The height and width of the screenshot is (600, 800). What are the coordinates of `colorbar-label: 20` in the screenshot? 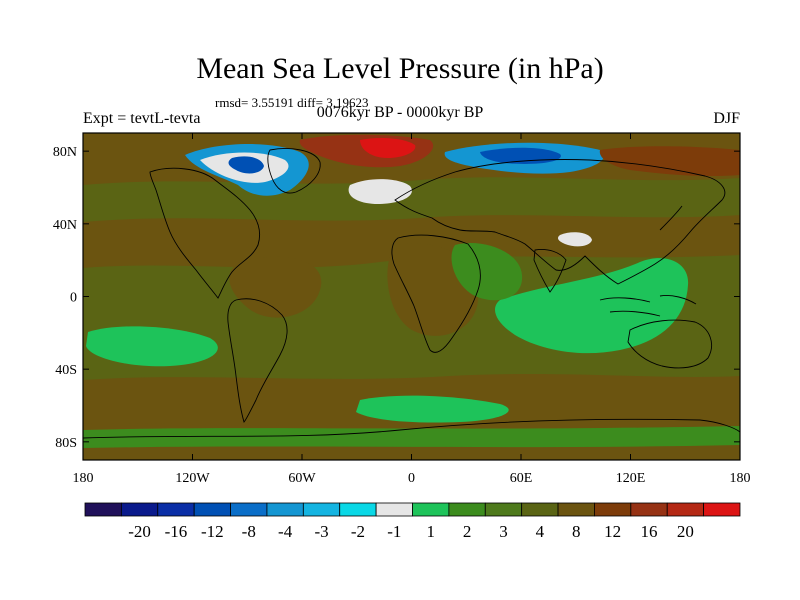 It's located at (685, 531).